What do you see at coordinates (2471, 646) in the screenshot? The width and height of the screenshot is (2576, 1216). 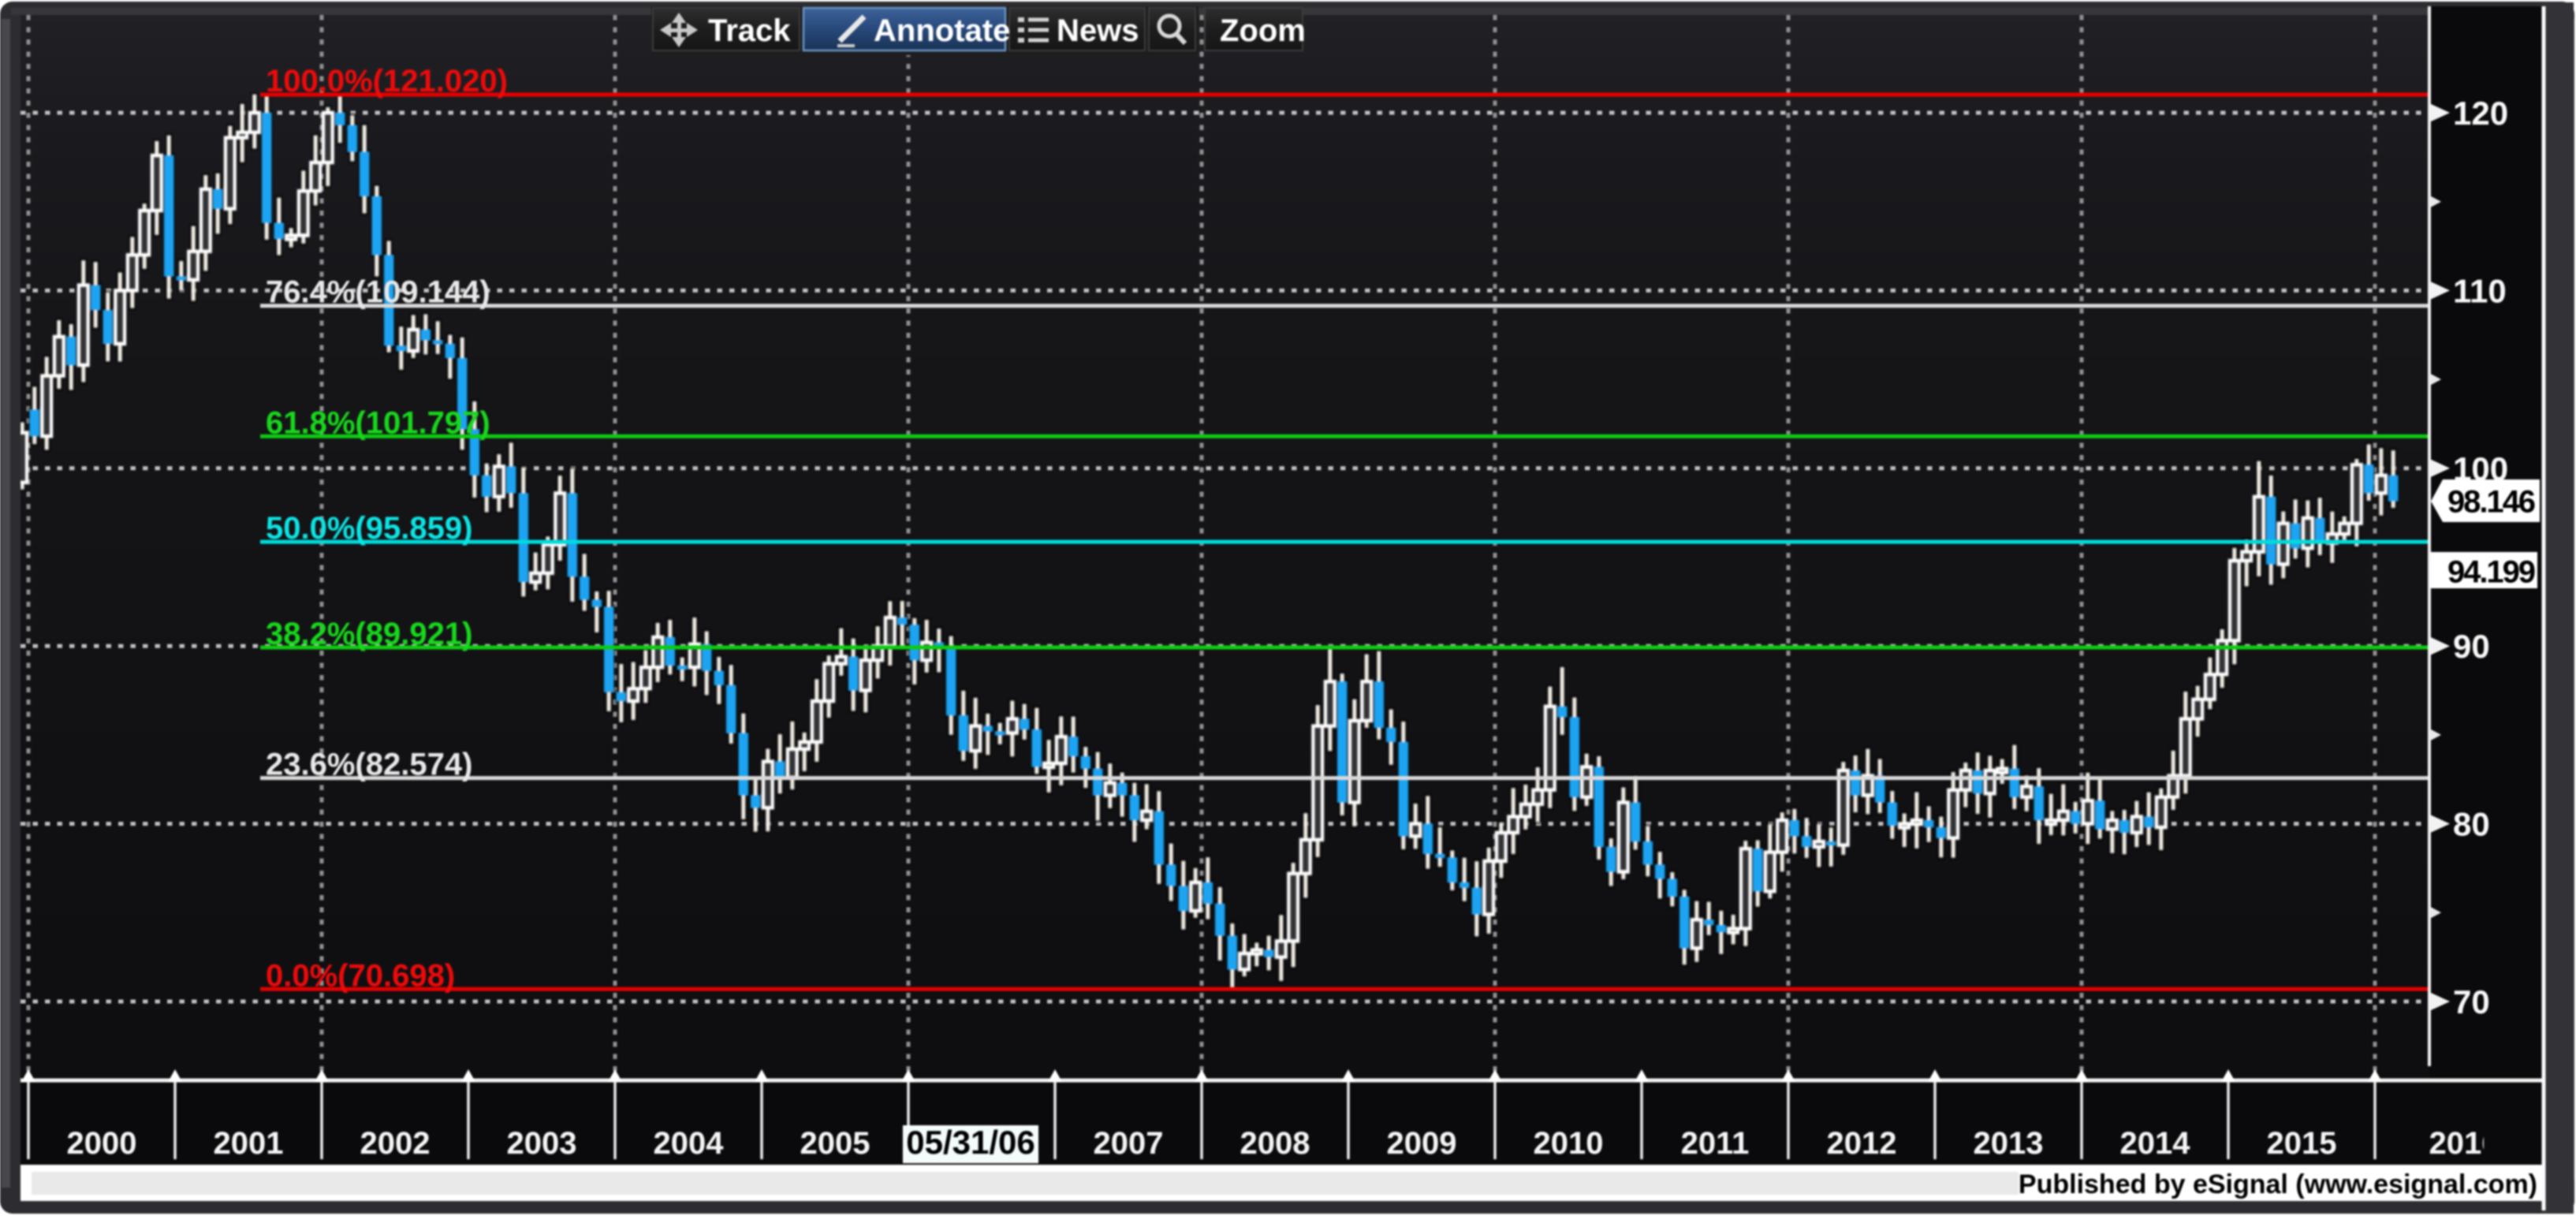 I see `svg-text: 90` at bounding box center [2471, 646].